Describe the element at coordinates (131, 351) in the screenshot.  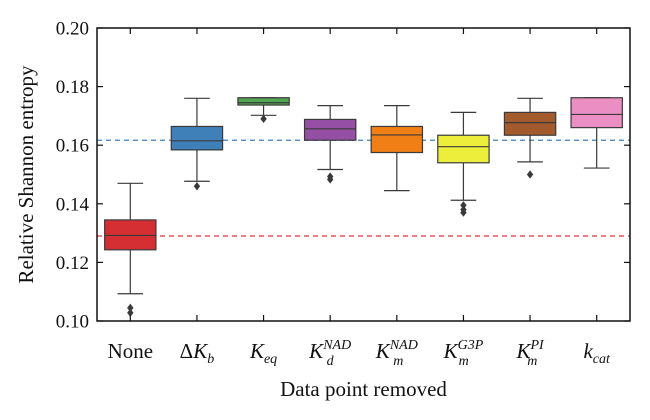
I see `x-category-label: None` at that location.